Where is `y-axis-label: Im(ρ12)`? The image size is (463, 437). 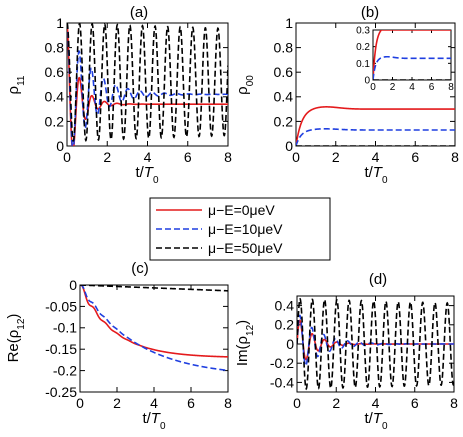 y-axis-label: Im(ρ12) is located at coordinates (245, 343).